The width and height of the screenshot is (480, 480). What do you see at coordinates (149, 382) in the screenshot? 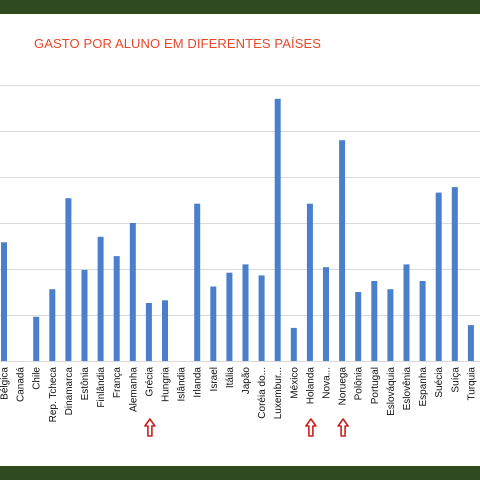
I see `category-label: Grécia` at bounding box center [149, 382].